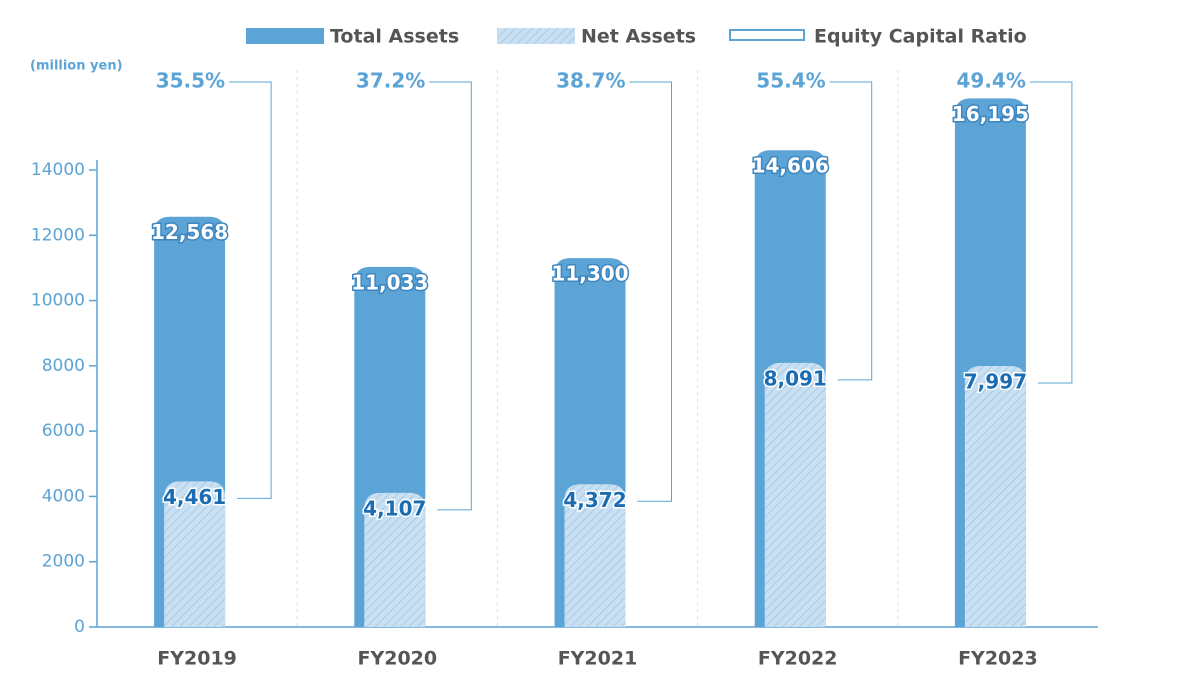  Describe the element at coordinates (58, 301) in the screenshot. I see `y-tick-label: 10000` at that location.